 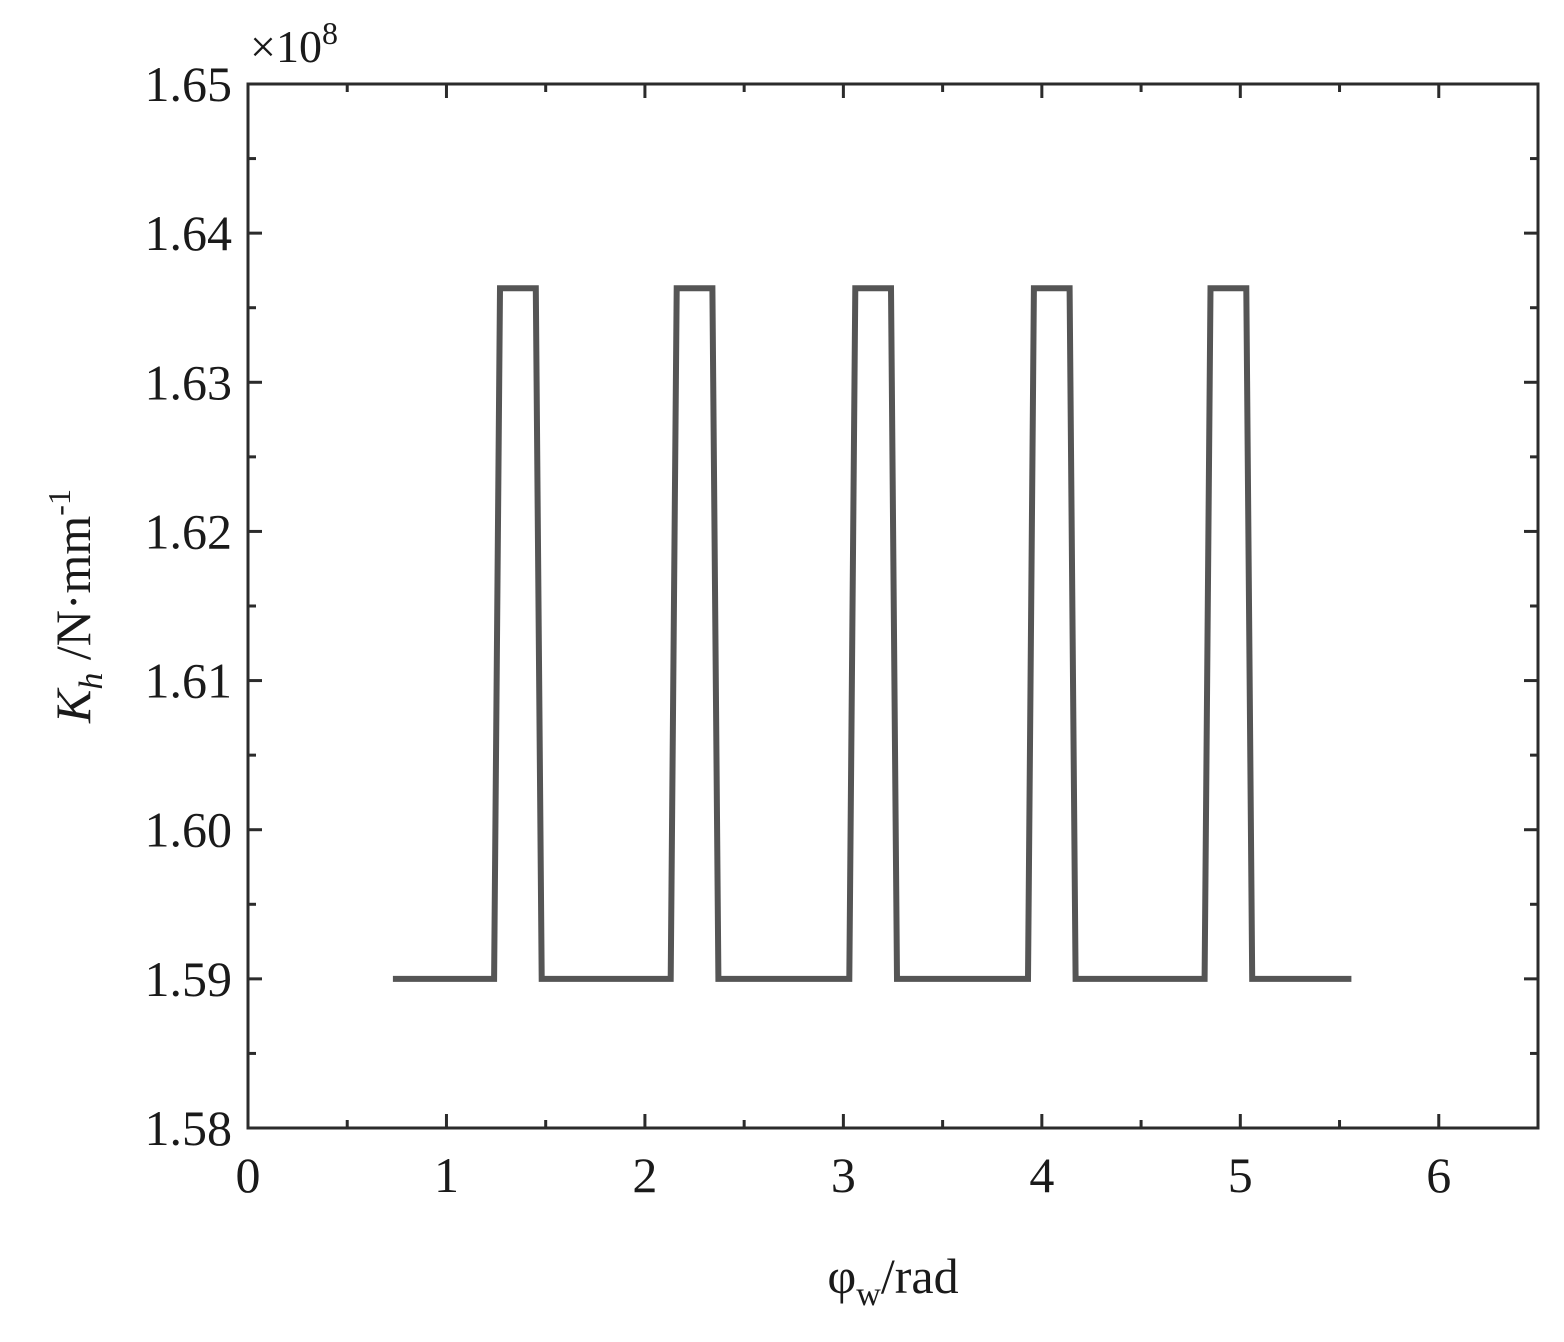 I want to click on y-tick-label: 1.65, so click(x=189, y=84).